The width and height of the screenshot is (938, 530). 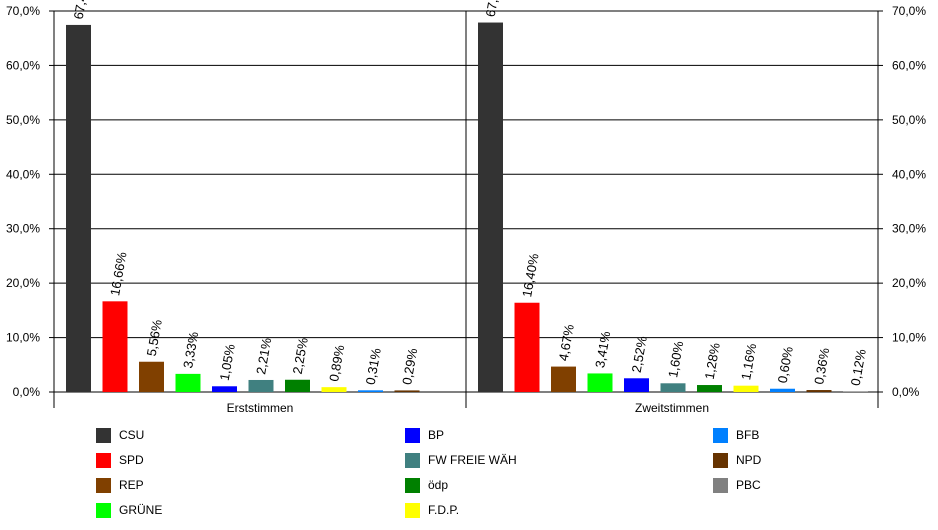 I want to click on y-tick-label-right: 50,0%, so click(x=909, y=120).